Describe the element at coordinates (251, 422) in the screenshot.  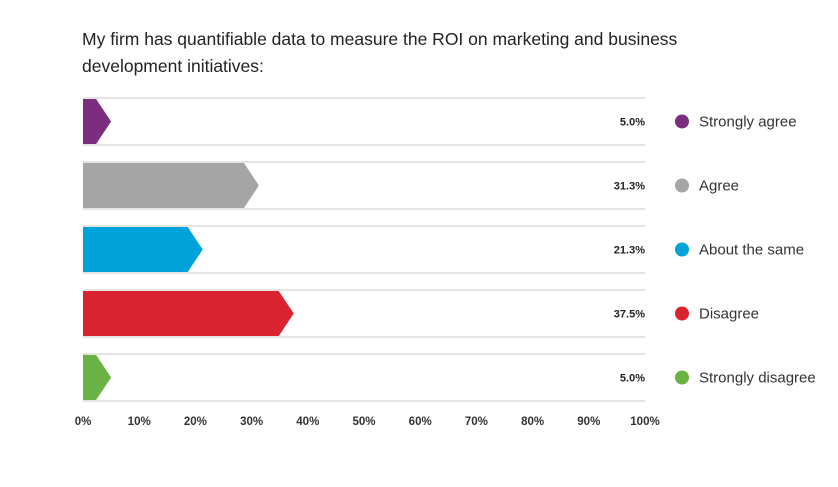
I see `x-tick-label: 30%` at that location.